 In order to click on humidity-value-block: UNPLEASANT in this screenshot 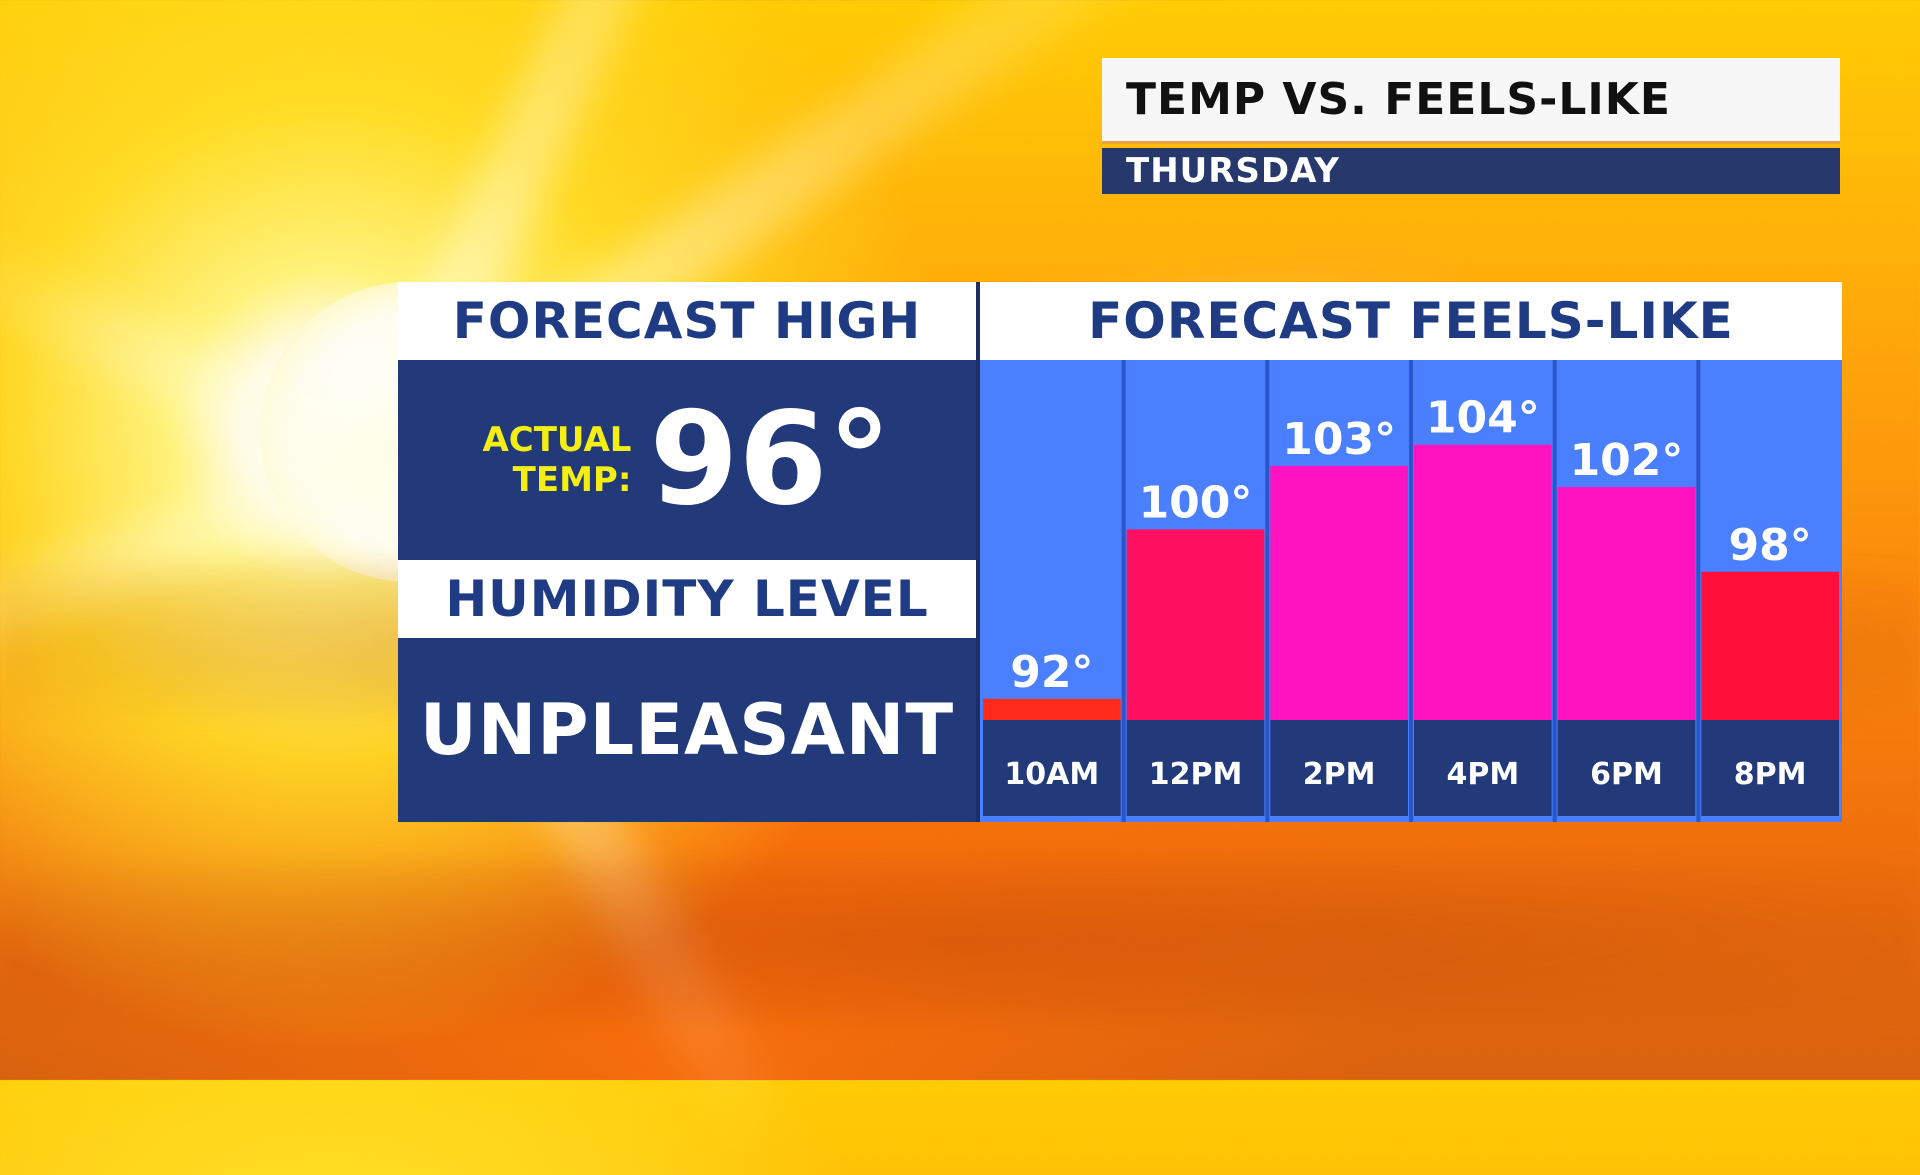, I will do `click(687, 730)`.